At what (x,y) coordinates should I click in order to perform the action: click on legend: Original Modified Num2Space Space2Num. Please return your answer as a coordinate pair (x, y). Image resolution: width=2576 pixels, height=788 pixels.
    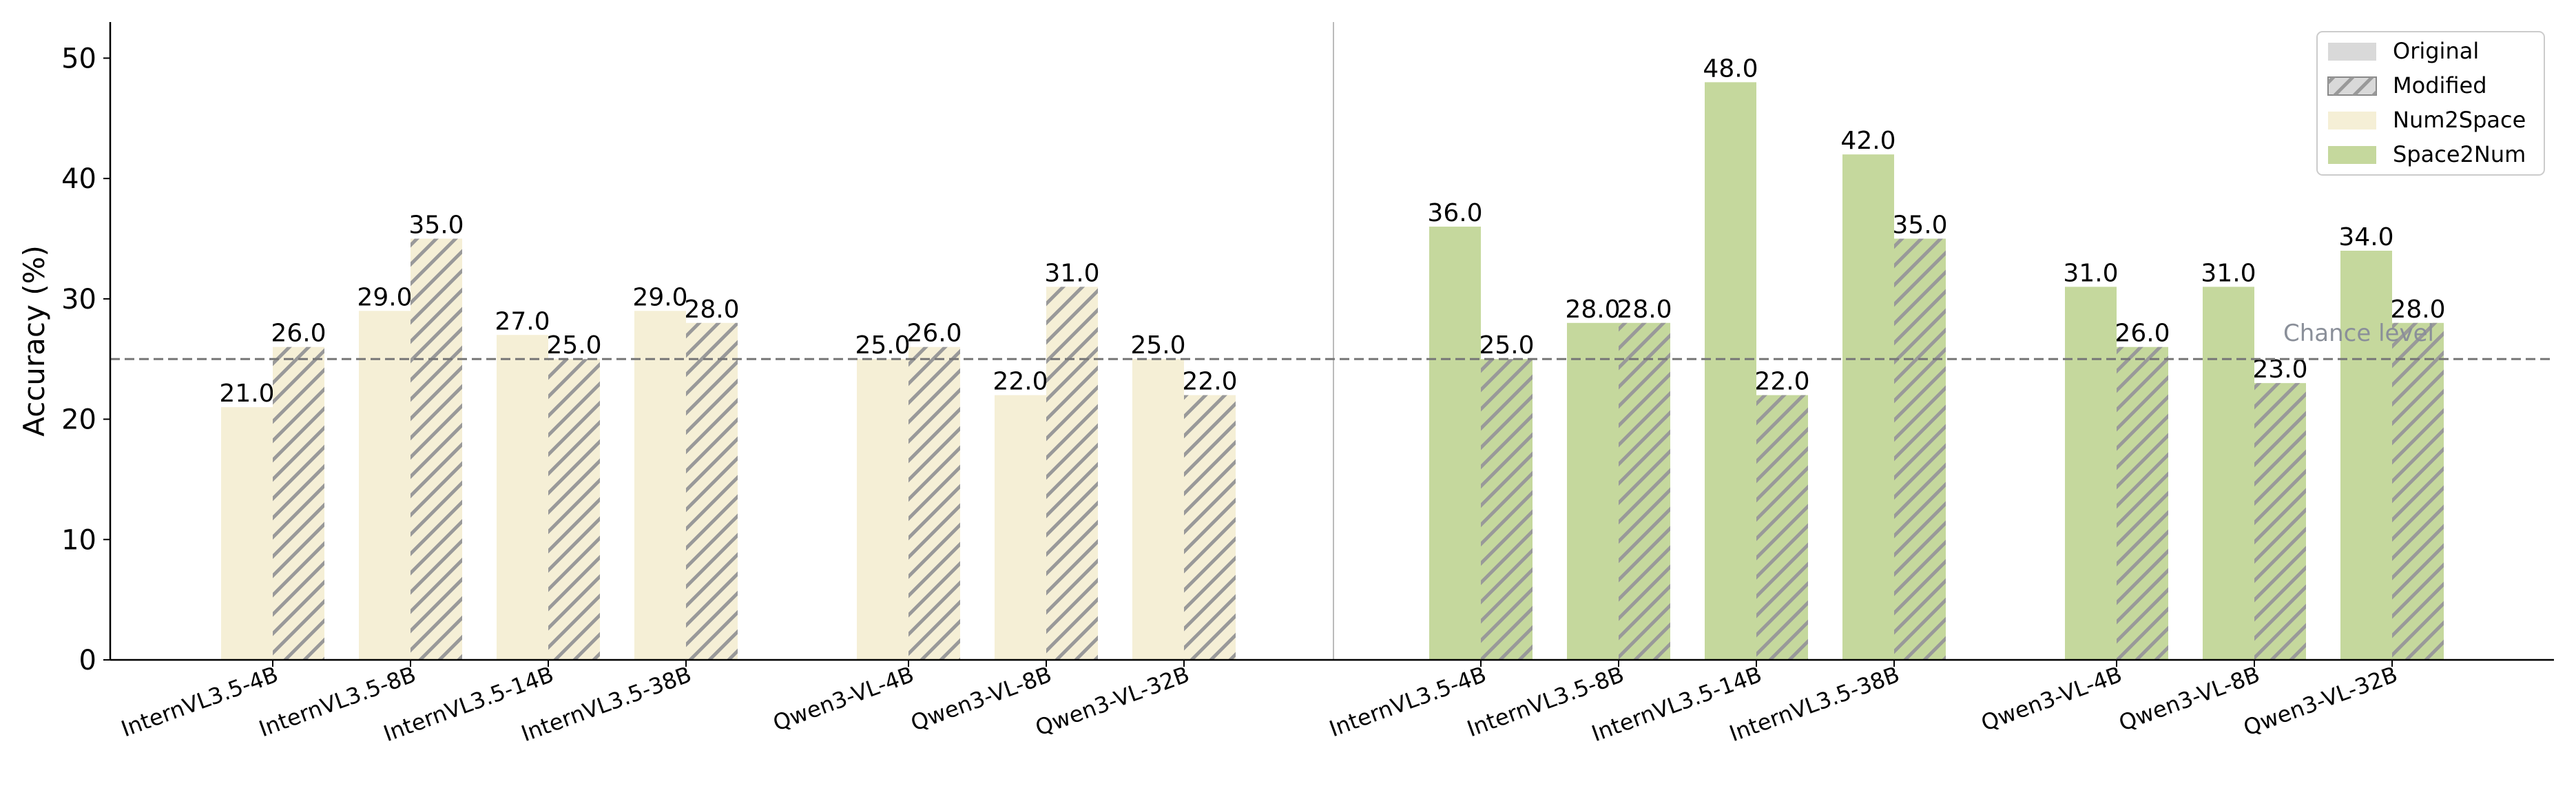
    Looking at the image, I should click on (2430, 104).